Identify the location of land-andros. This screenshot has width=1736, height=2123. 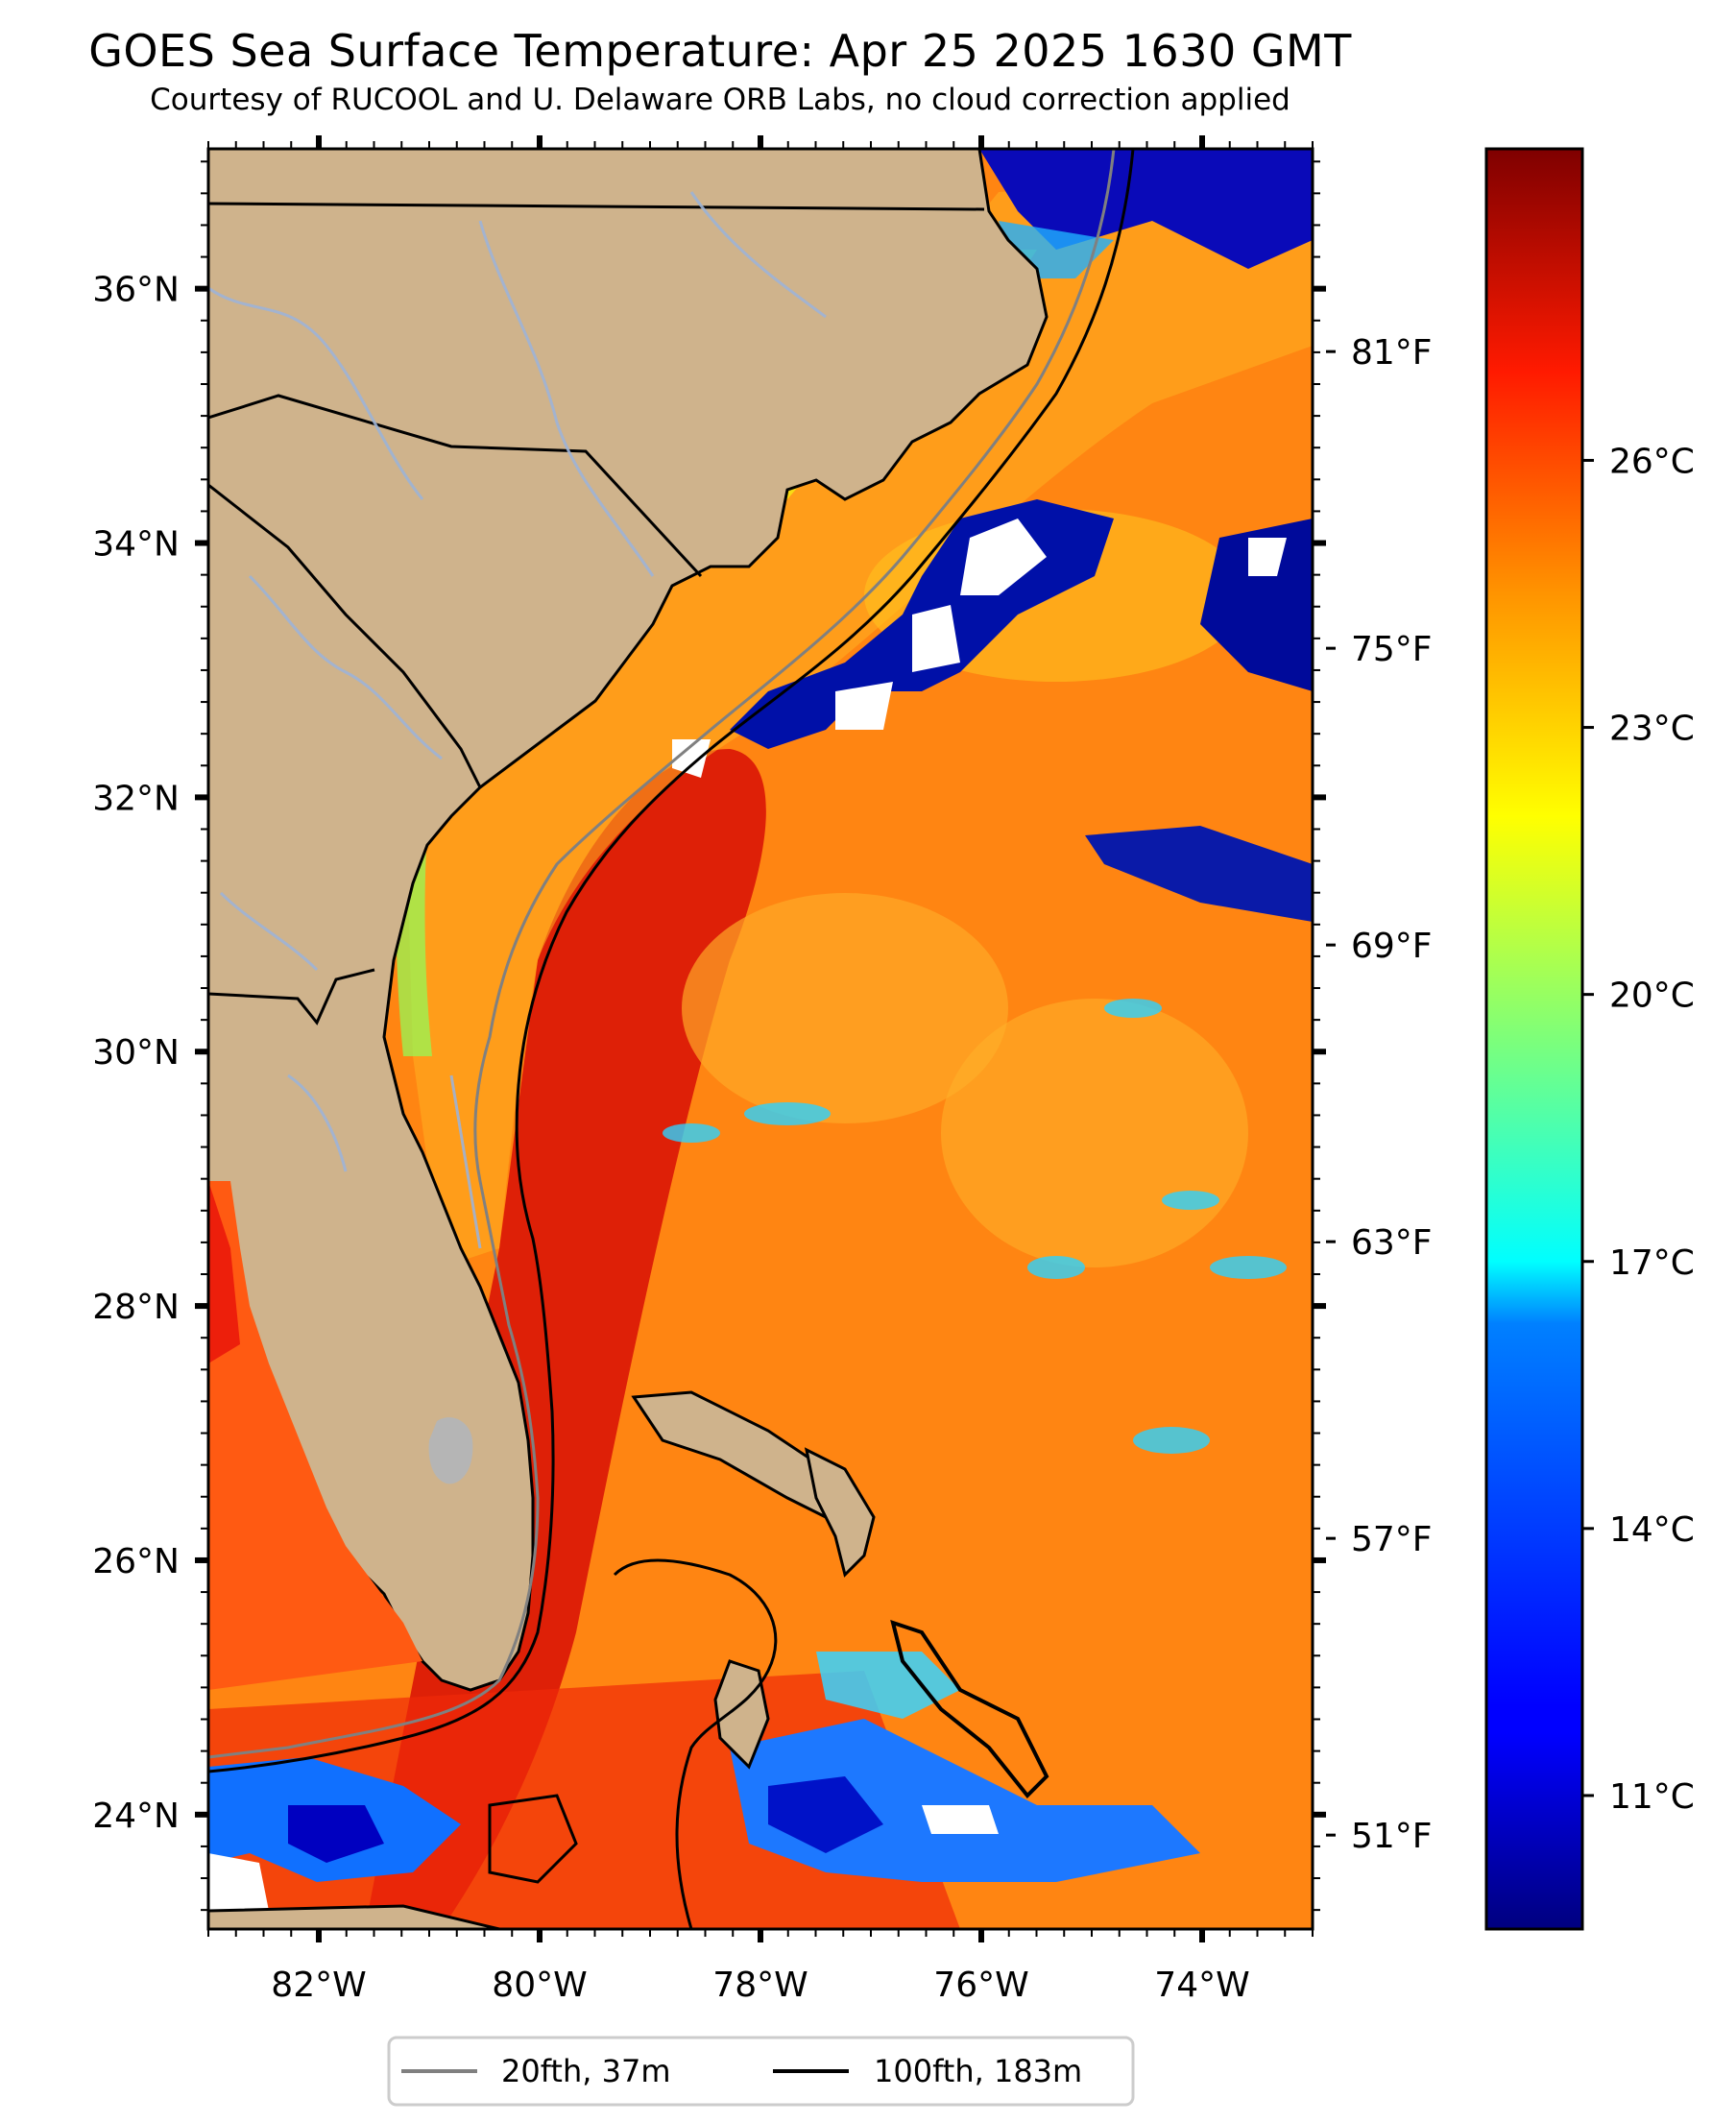
(741, 1714).